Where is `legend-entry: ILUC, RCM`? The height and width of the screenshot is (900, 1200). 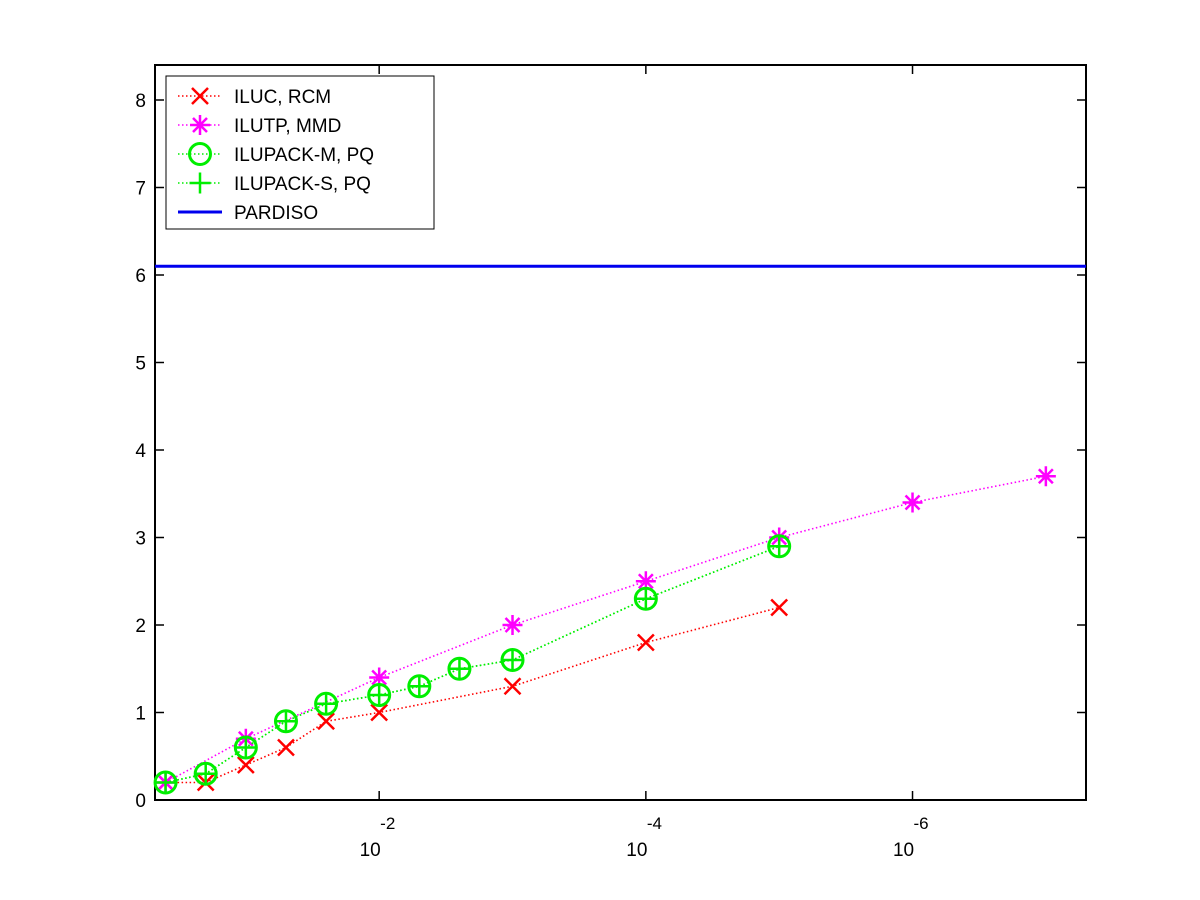
legend-entry: ILUC, RCM is located at coordinates (254, 97).